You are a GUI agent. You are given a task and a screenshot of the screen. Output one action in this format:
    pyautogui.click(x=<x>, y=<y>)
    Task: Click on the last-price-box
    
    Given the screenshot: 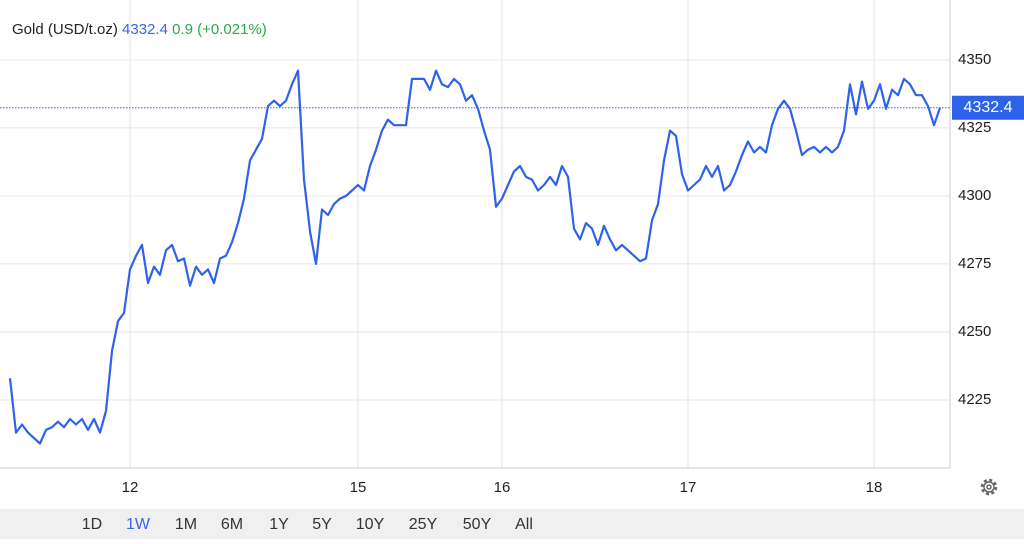 What is the action you would take?
    pyautogui.click(x=988, y=107)
    